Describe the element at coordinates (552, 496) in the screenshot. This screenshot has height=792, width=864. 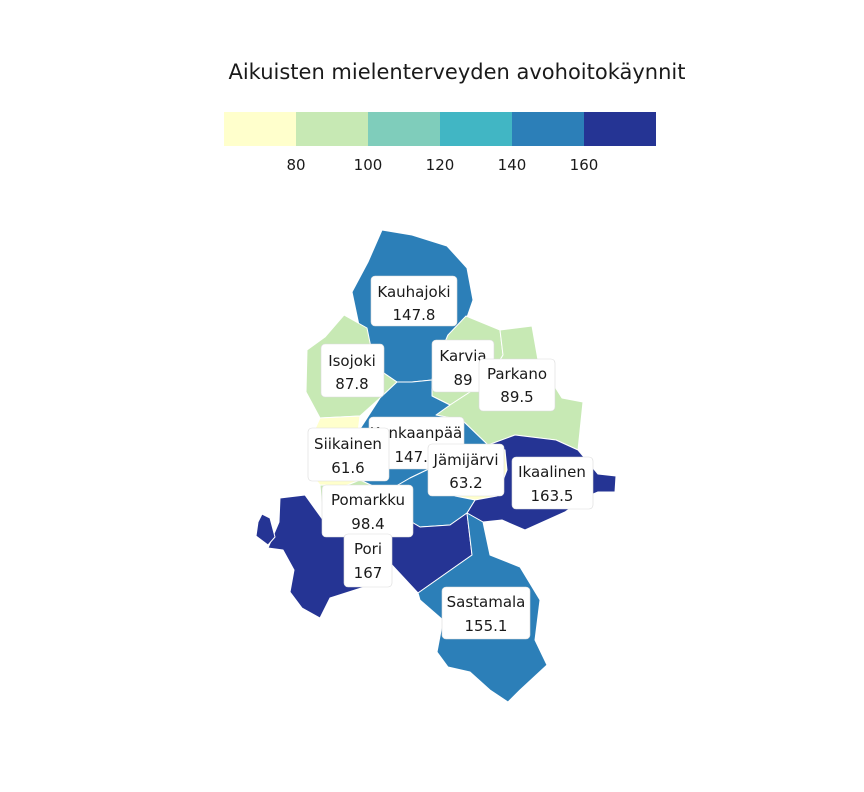
I see `label-value: 163.5` at that location.